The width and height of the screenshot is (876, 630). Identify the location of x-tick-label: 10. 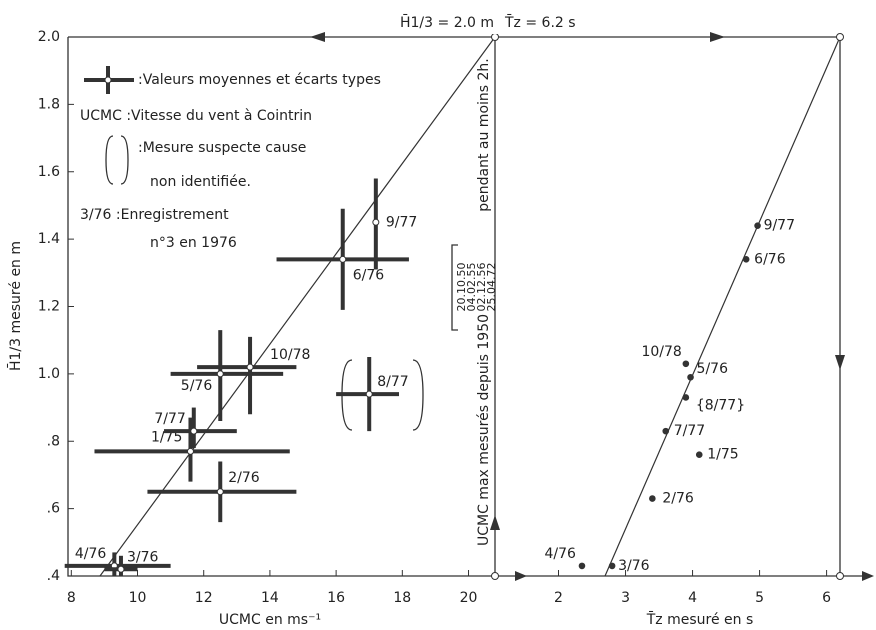
(138, 598).